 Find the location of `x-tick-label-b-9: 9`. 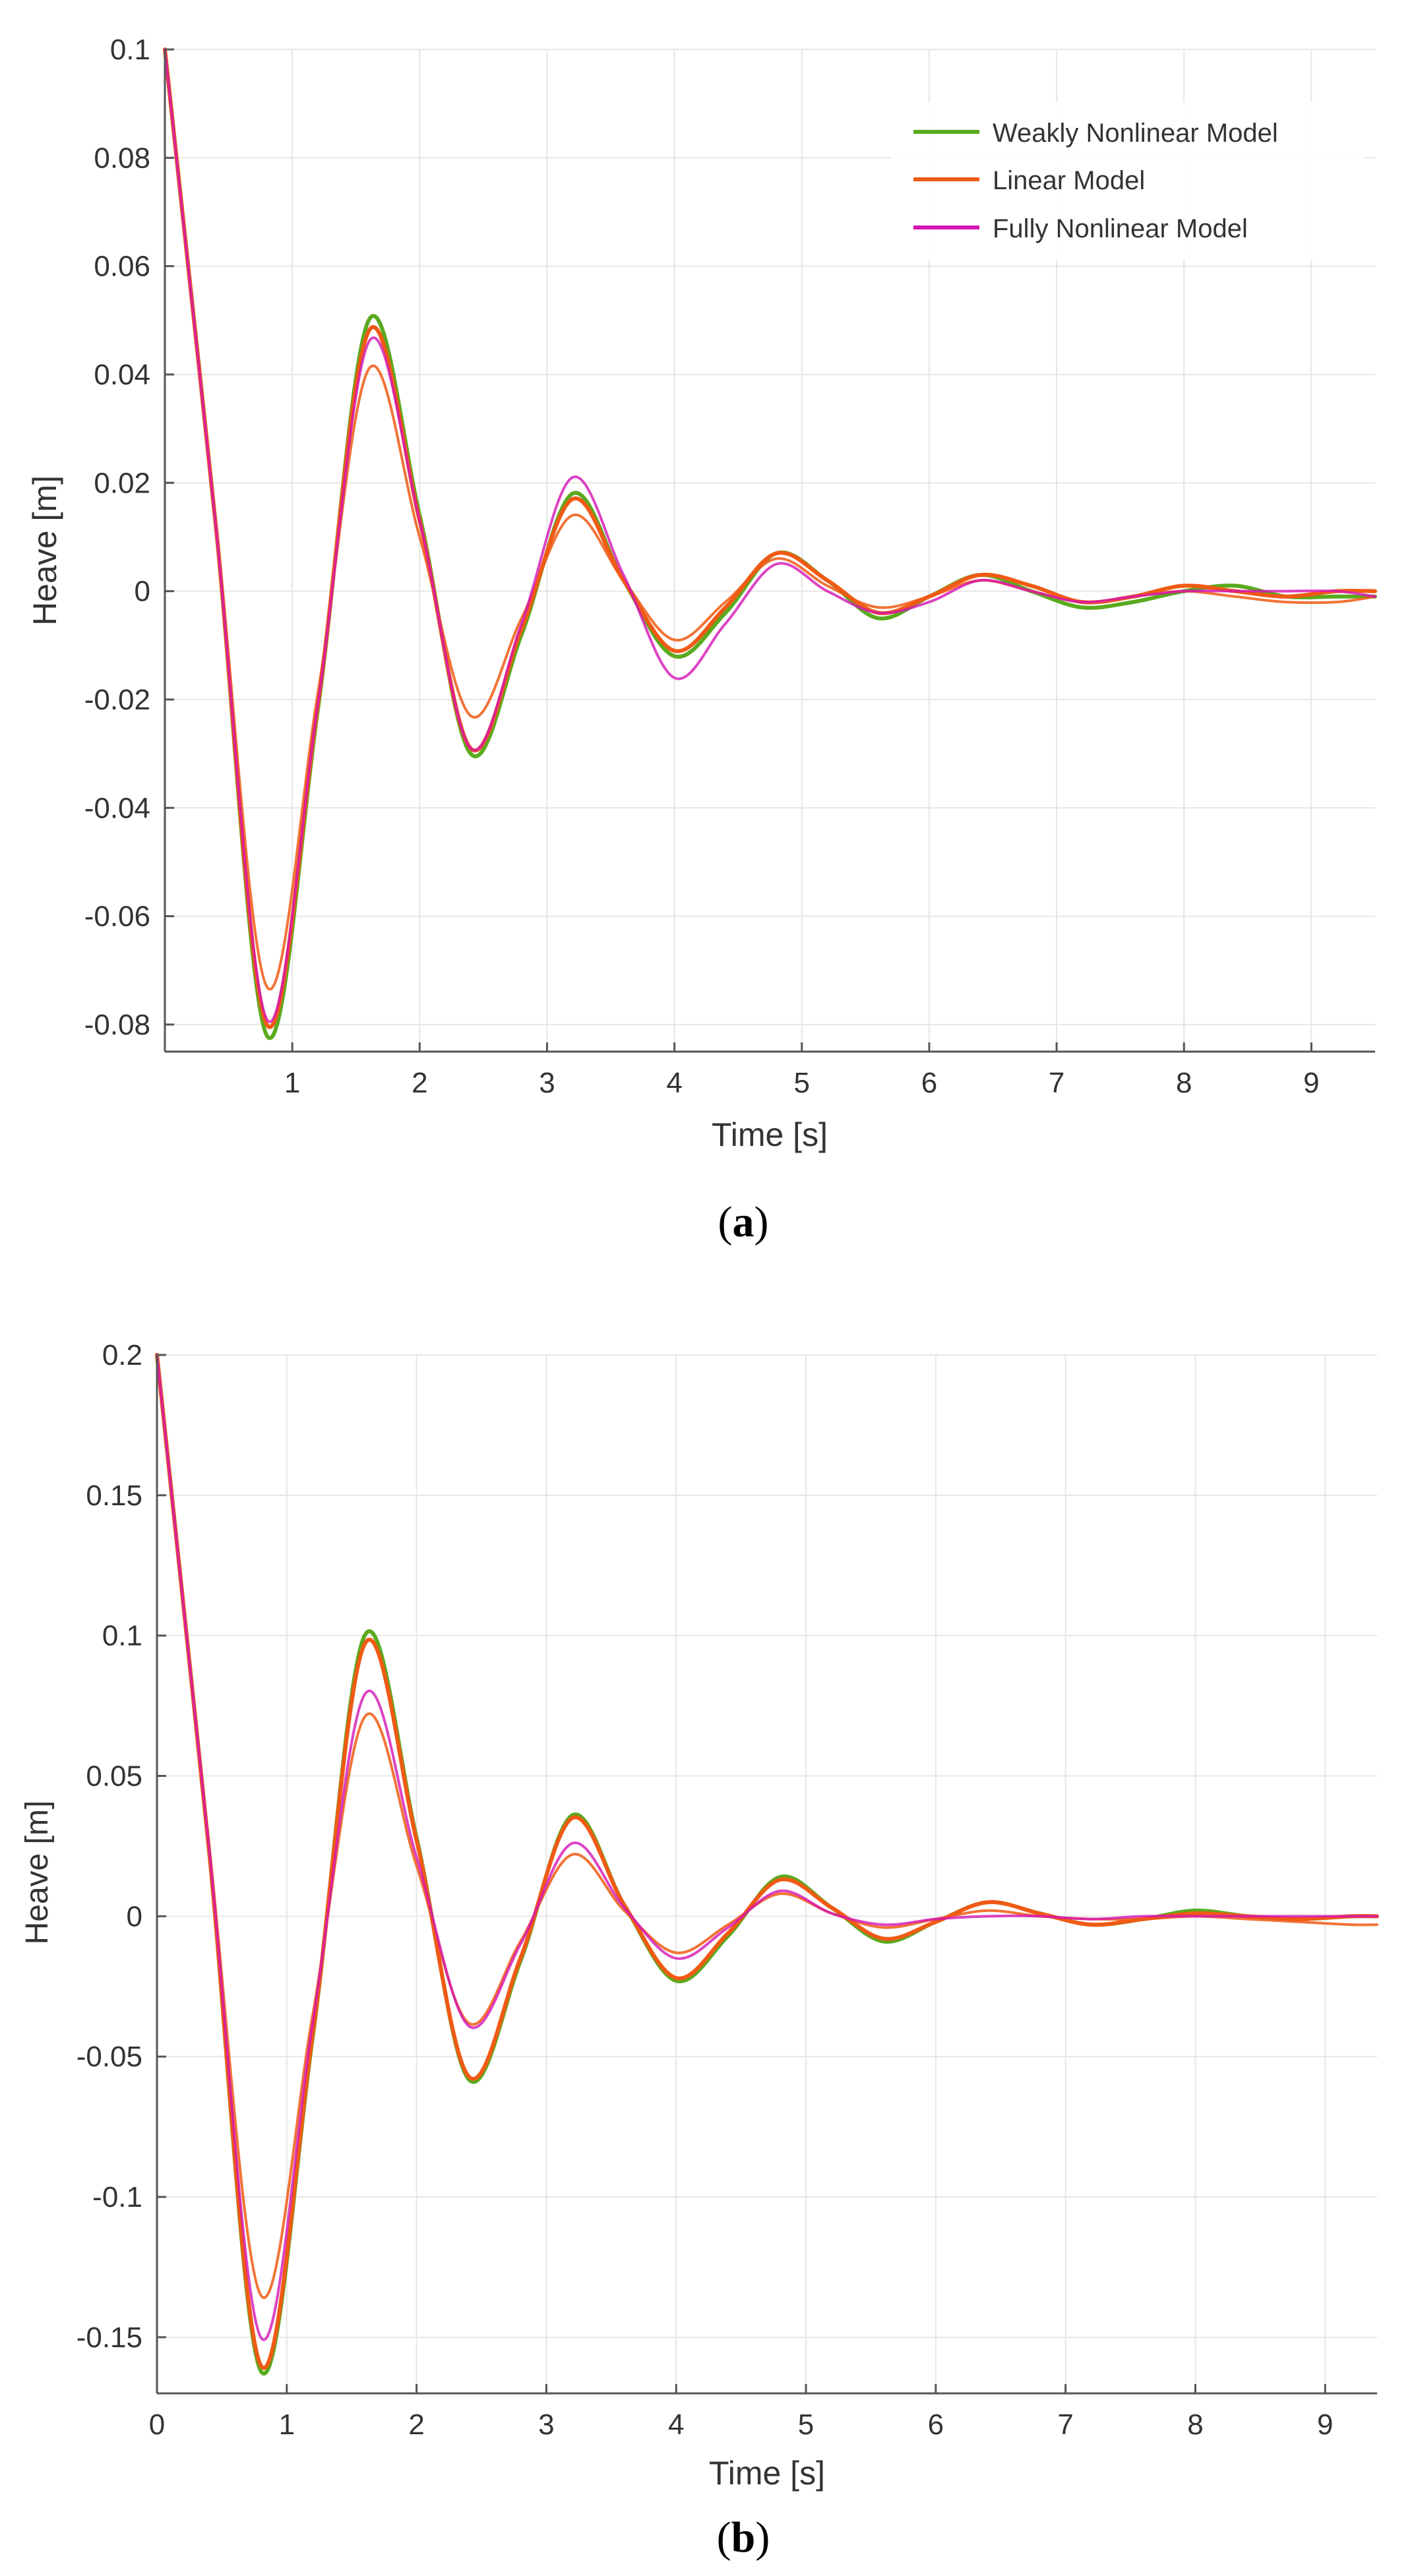

x-tick-label-b-9: 9 is located at coordinates (1325, 2425).